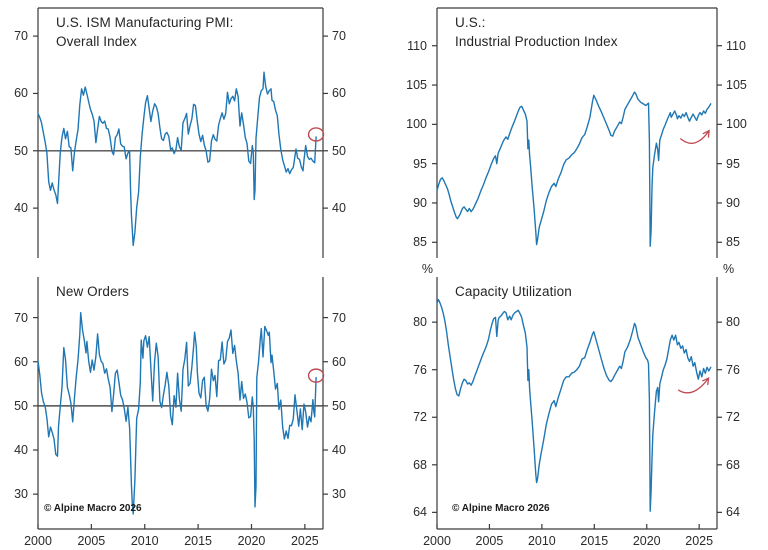  Describe the element at coordinates (536, 32) in the screenshot. I see `chart-title-industrial-production: U.S.: Industrial Production Index` at that location.